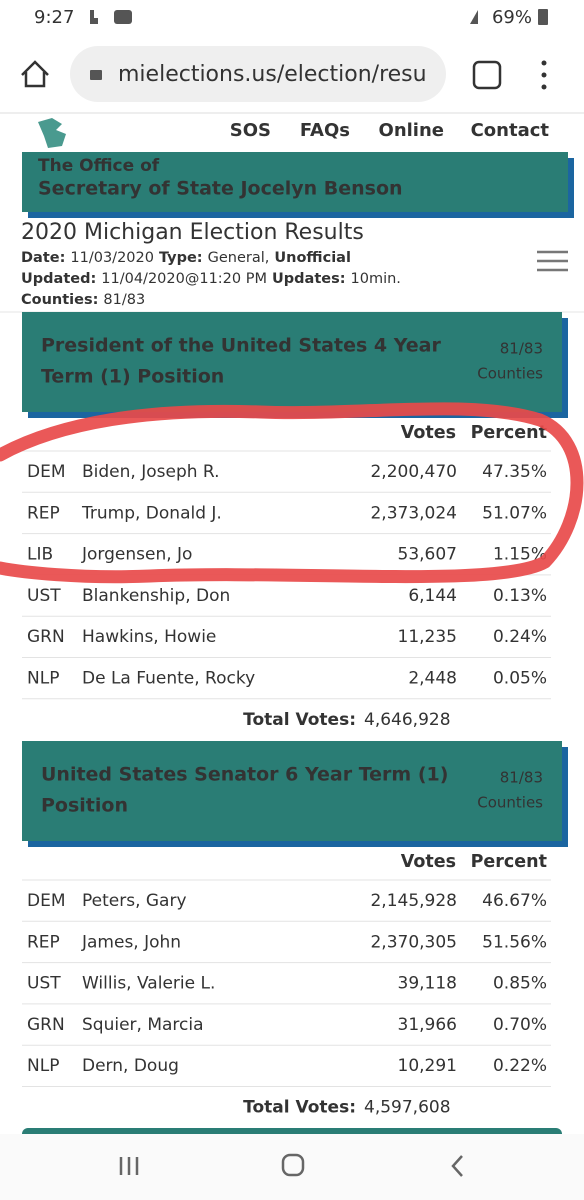 This screenshot has height=1200, width=584. I want to click on meta-type-label: Type:, so click(181, 258).